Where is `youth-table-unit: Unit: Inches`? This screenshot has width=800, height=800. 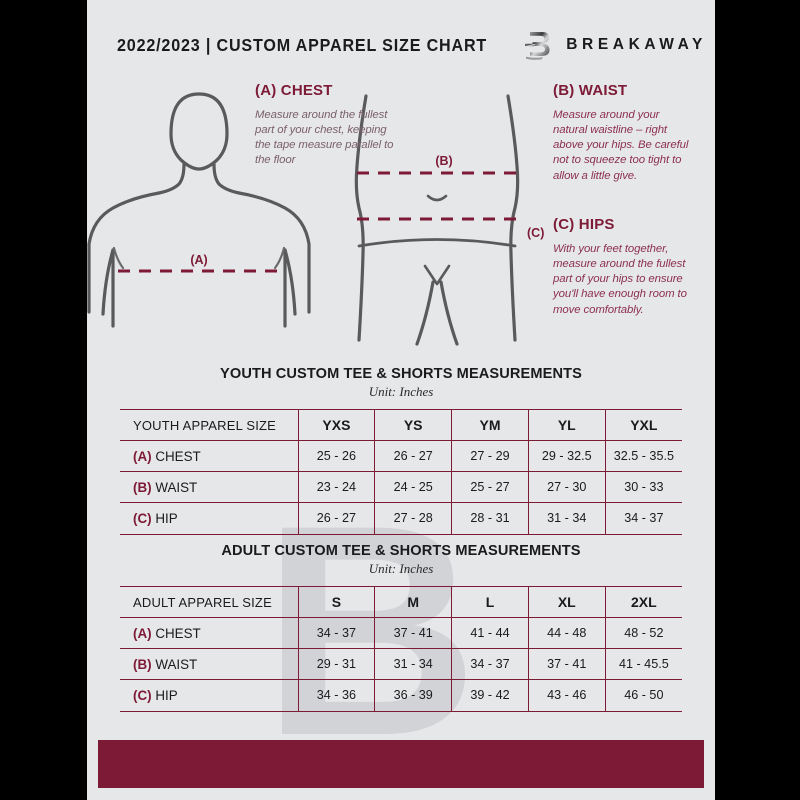 youth-table-unit: Unit: Inches is located at coordinates (401, 391).